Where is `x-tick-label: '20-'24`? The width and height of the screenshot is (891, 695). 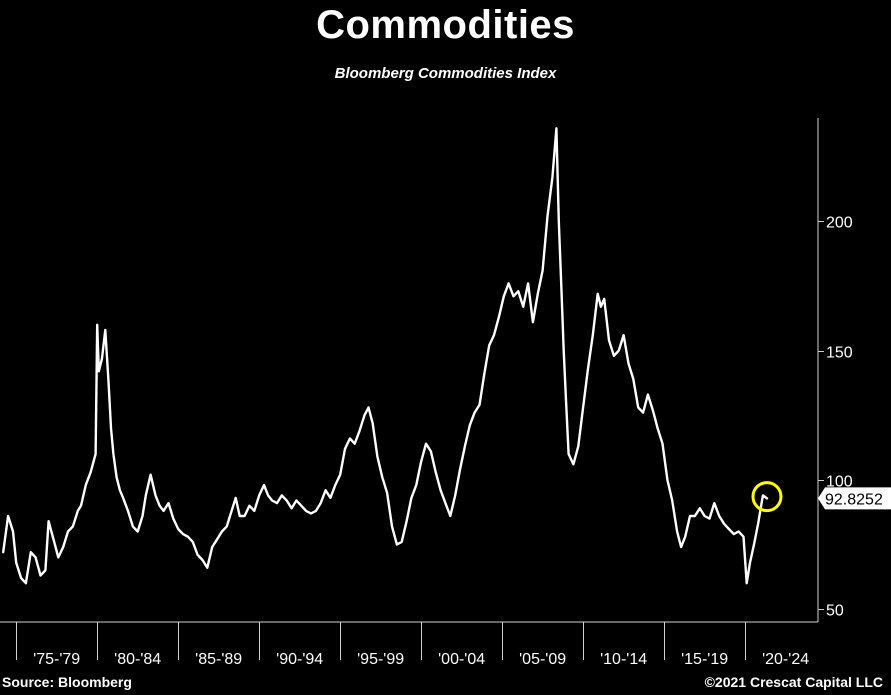 x-tick-label: '20-'24 is located at coordinates (785, 659).